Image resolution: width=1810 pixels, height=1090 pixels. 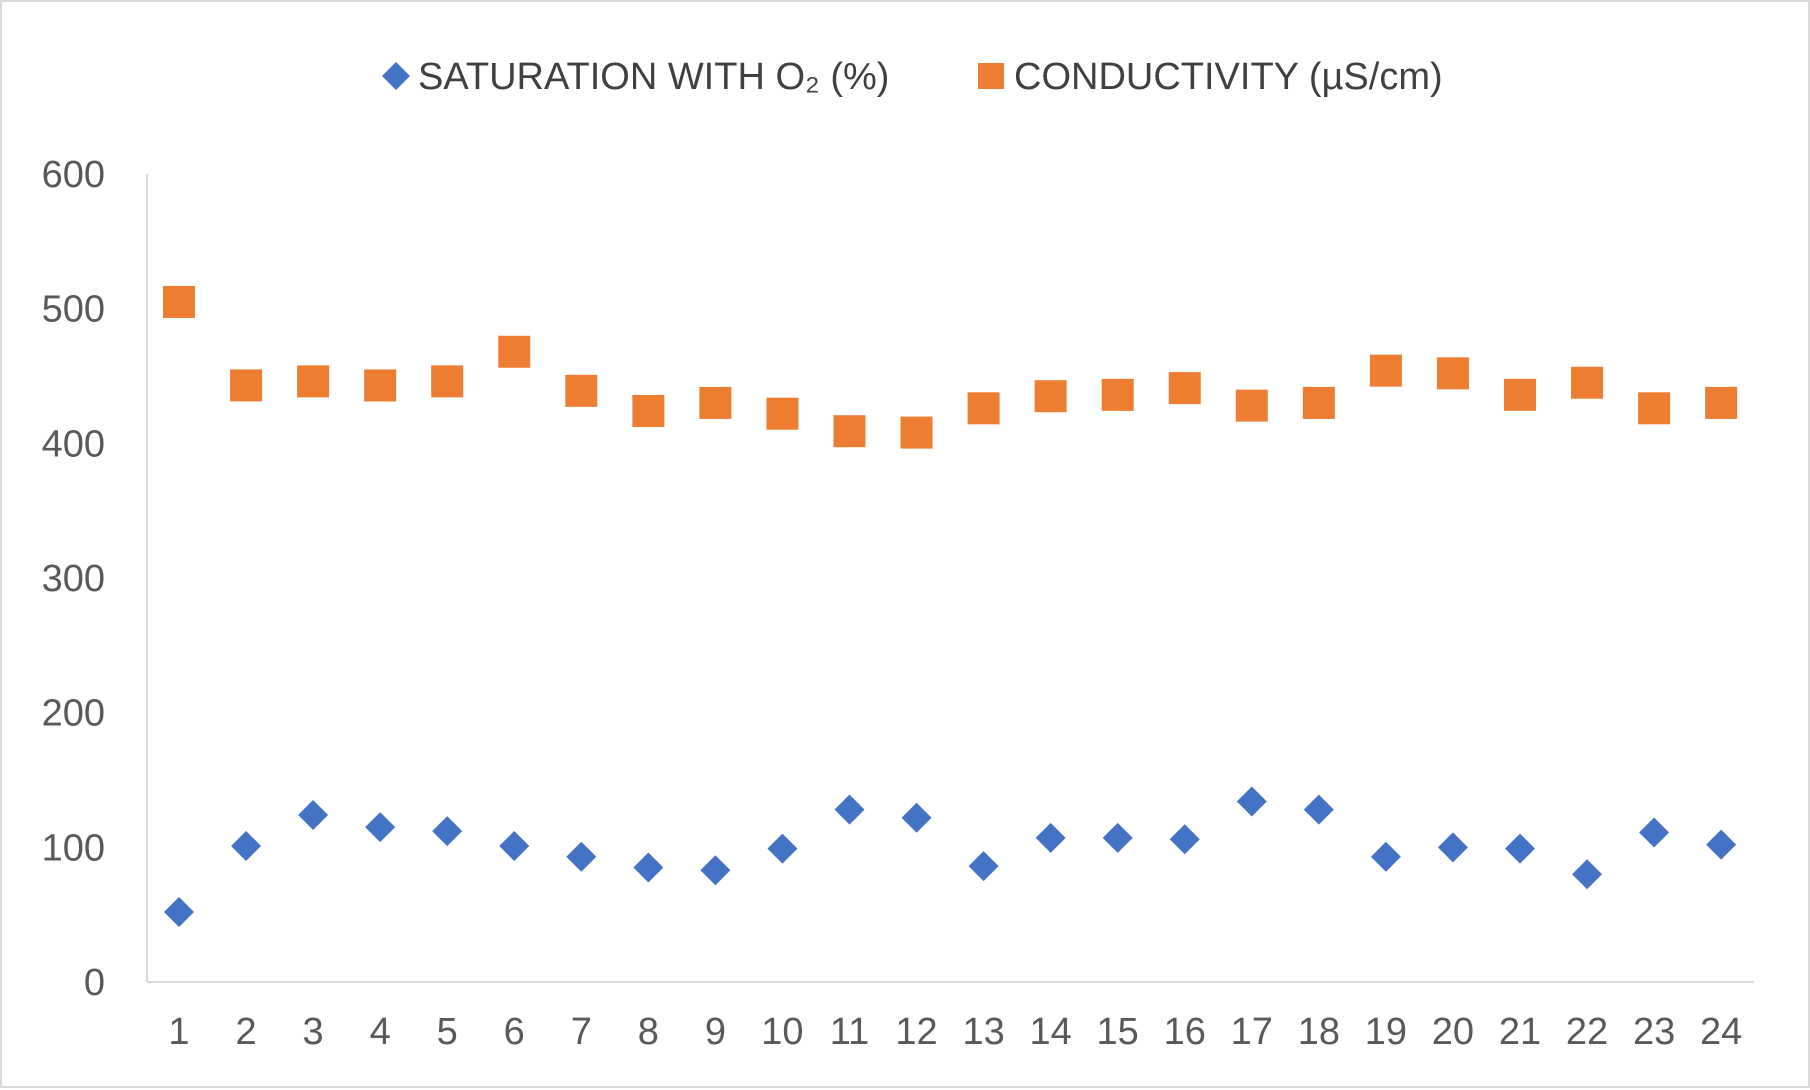 I want to click on x-tick-label: 17, so click(x=1252, y=1032).